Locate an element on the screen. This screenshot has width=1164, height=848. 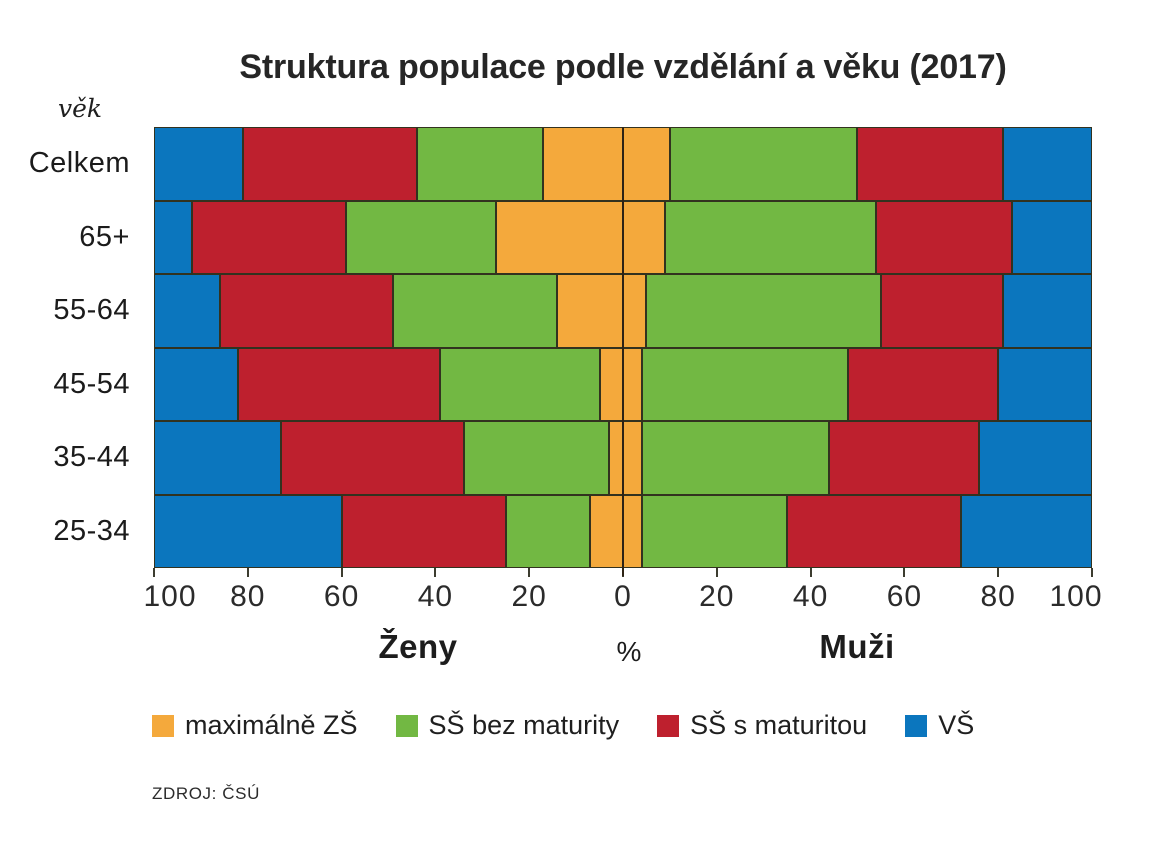
segment-men-55-64-s-bez-maturity is located at coordinates (763, 311).